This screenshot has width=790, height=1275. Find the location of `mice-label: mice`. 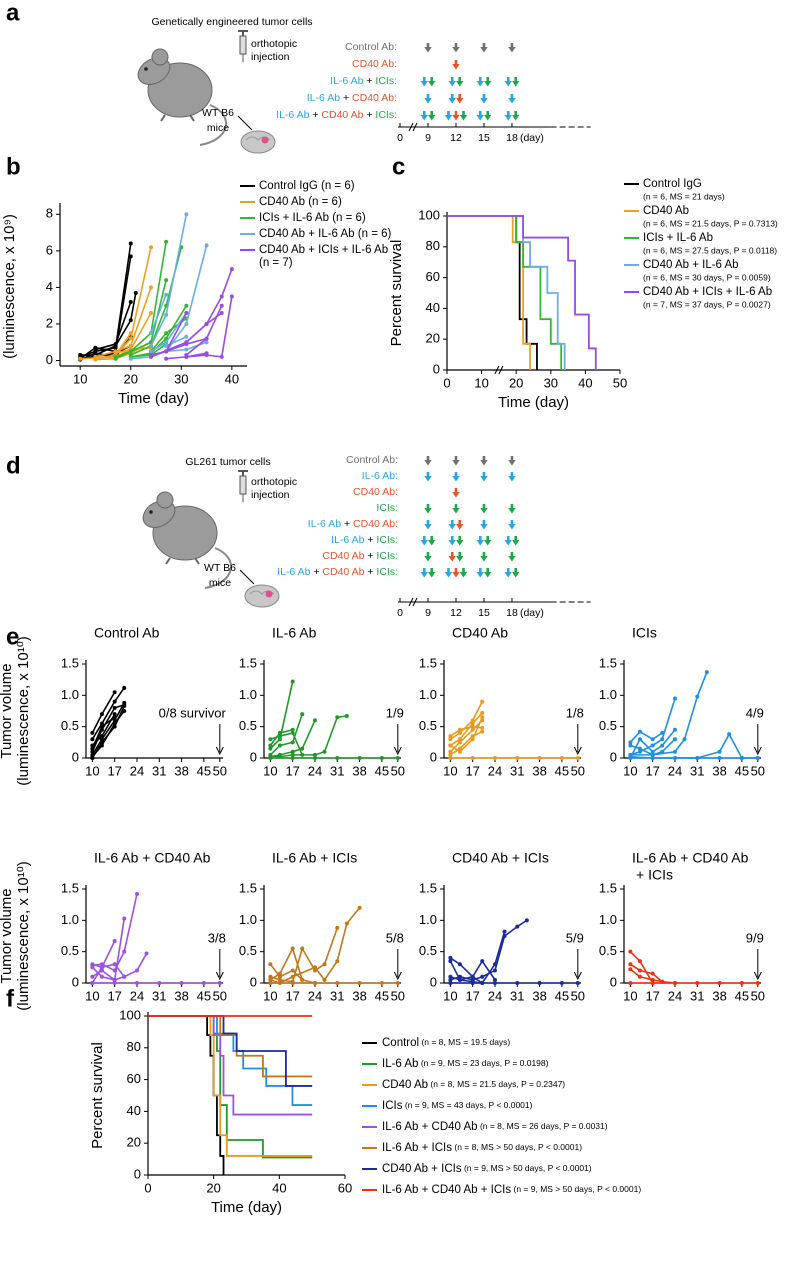

mice-label: mice is located at coordinates (220, 583).